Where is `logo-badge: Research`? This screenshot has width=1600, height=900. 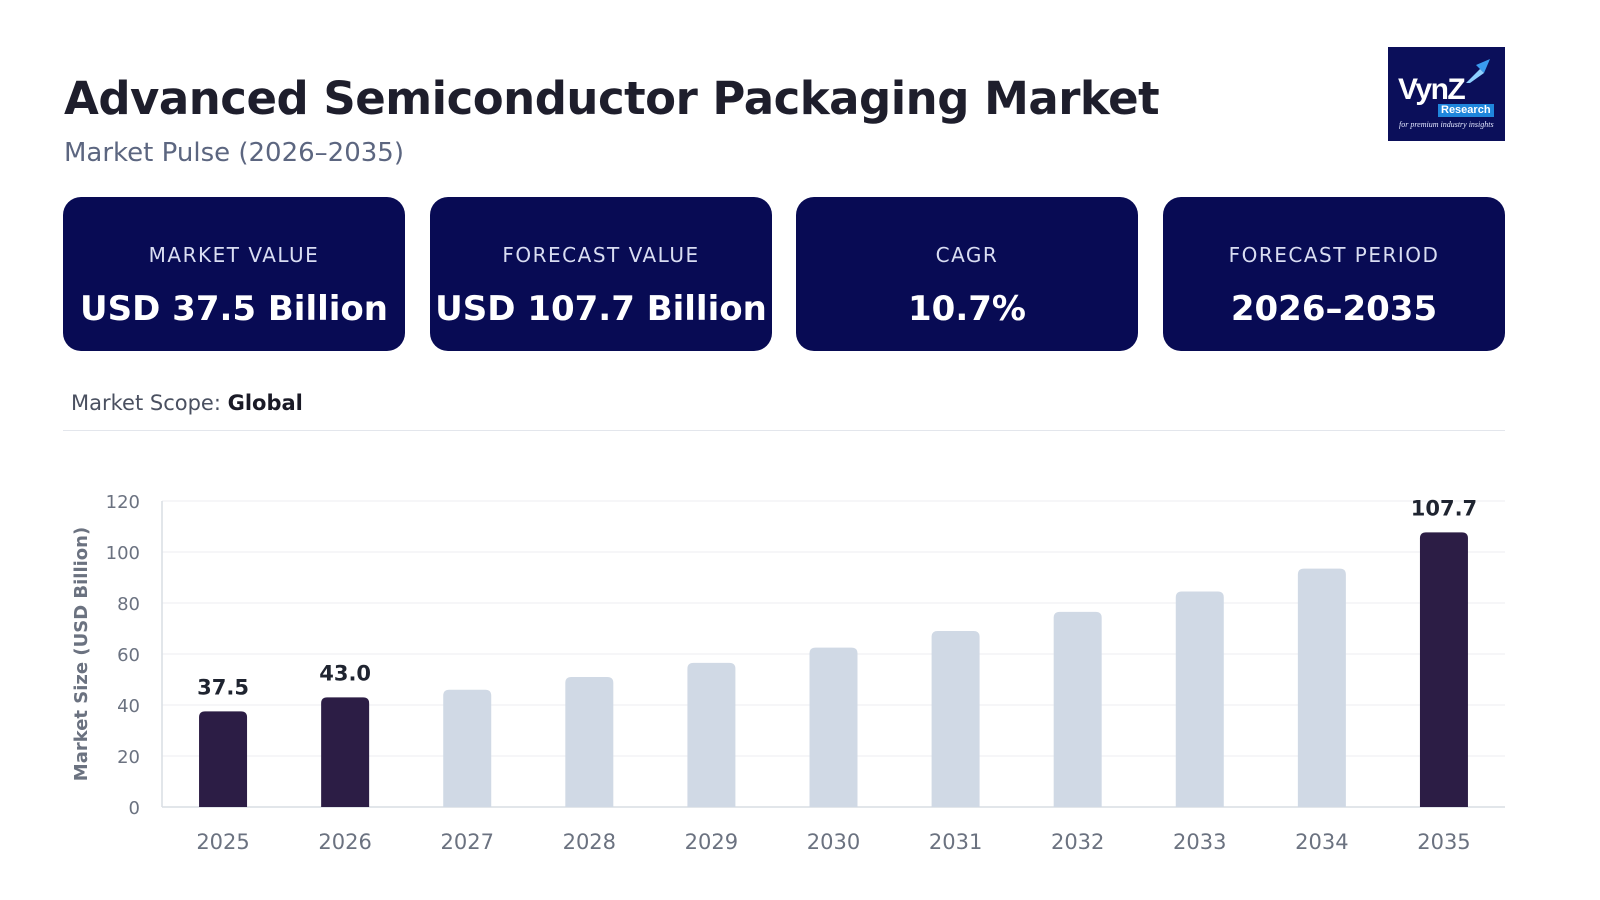
logo-badge: Research is located at coordinates (1466, 110).